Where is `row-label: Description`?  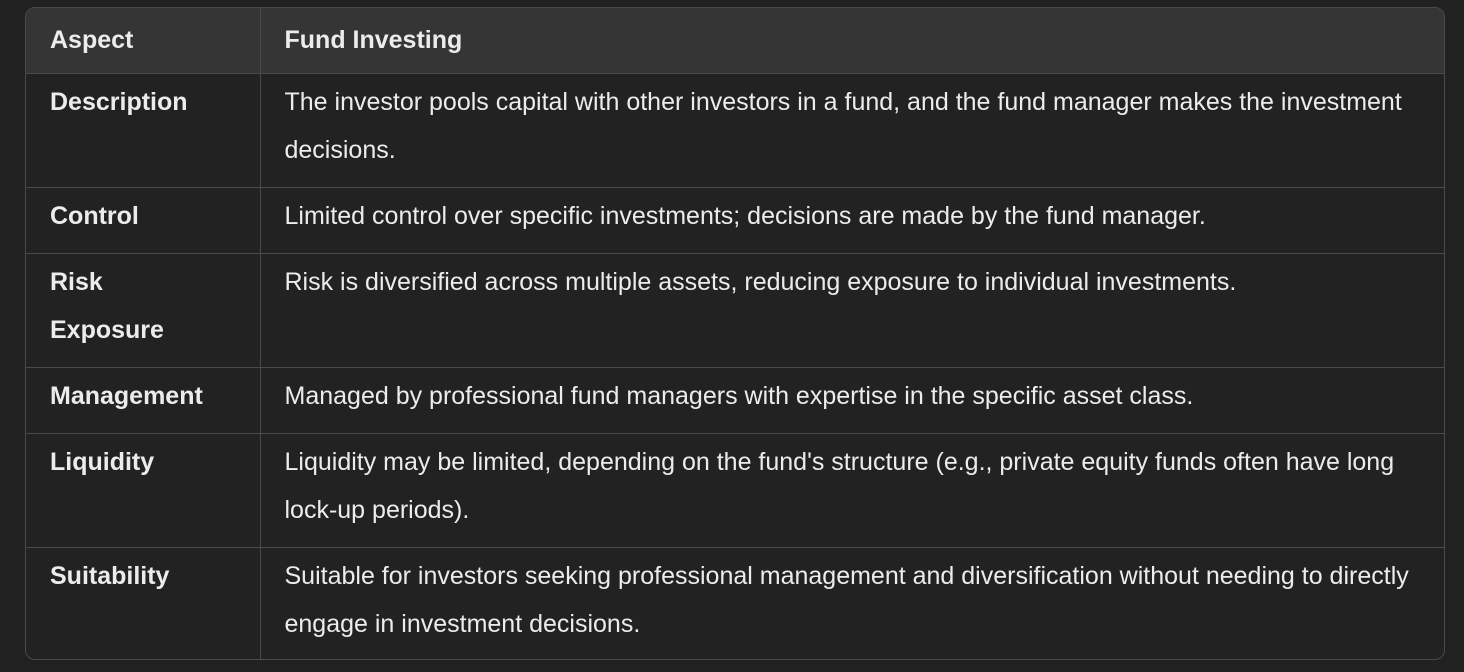
row-label: Description is located at coordinates (143, 130).